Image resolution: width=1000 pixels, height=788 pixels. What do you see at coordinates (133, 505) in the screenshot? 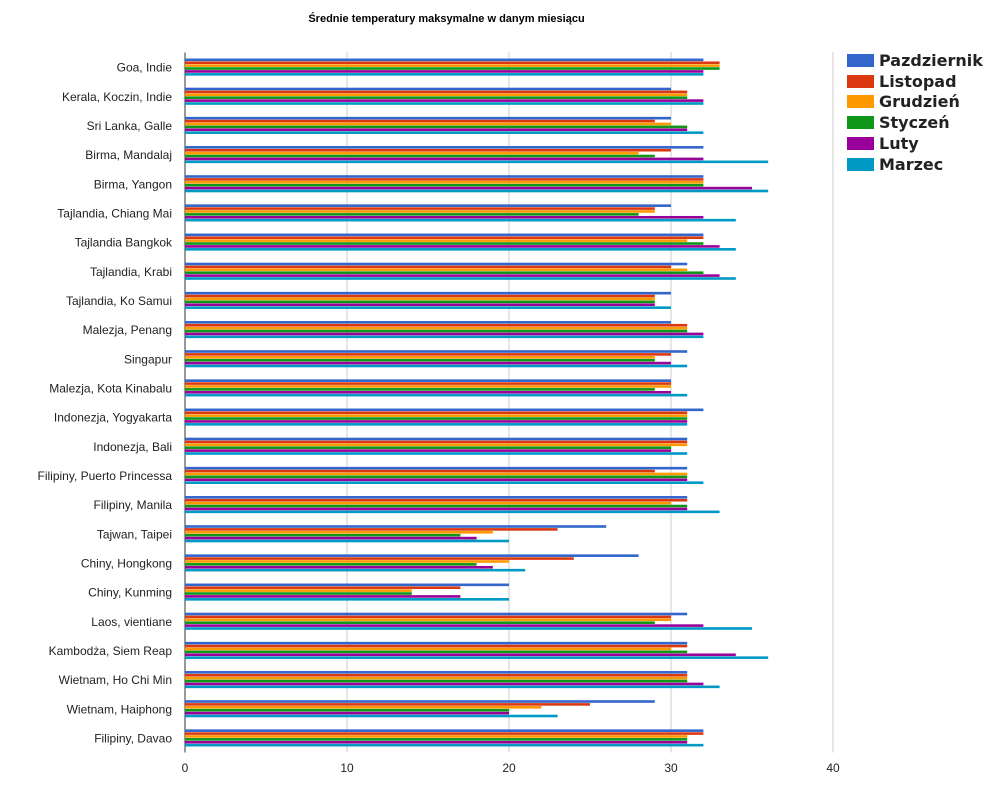
I see `category-label: Filipiny, Manila` at bounding box center [133, 505].